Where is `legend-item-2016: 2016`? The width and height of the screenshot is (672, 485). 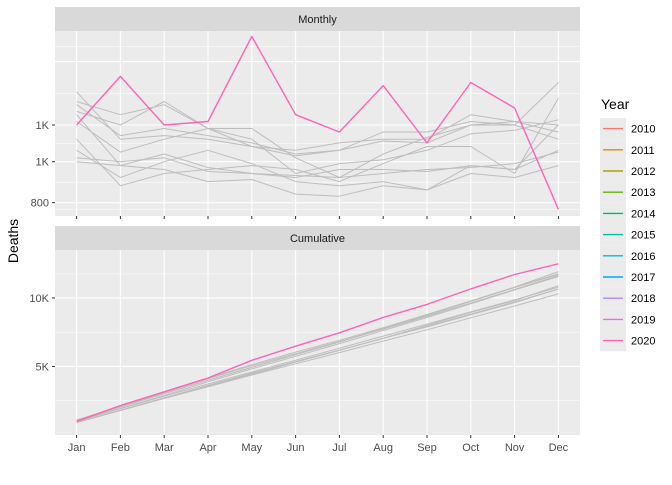 legend-item-2016: 2016 is located at coordinates (627, 256).